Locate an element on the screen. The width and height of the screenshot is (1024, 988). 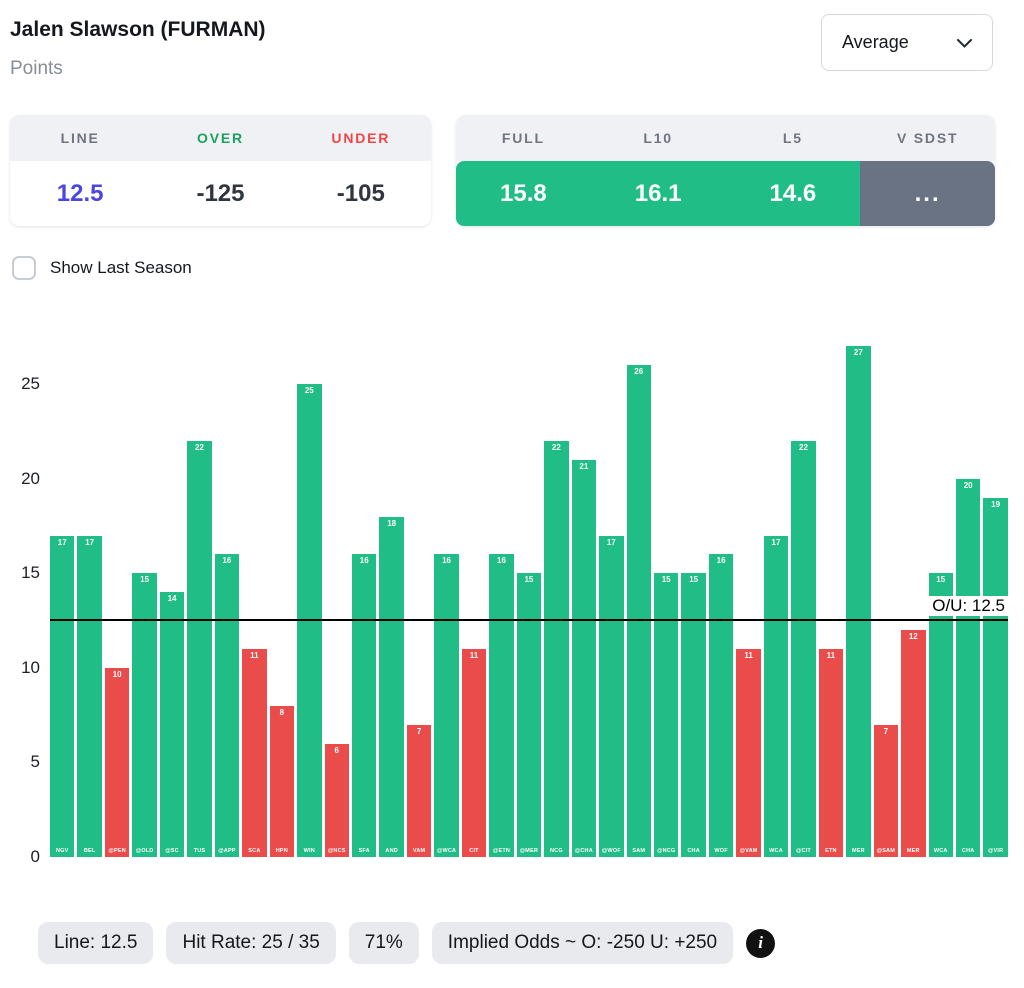
bar-@SC: 14 @SC is located at coordinates (172, 724).